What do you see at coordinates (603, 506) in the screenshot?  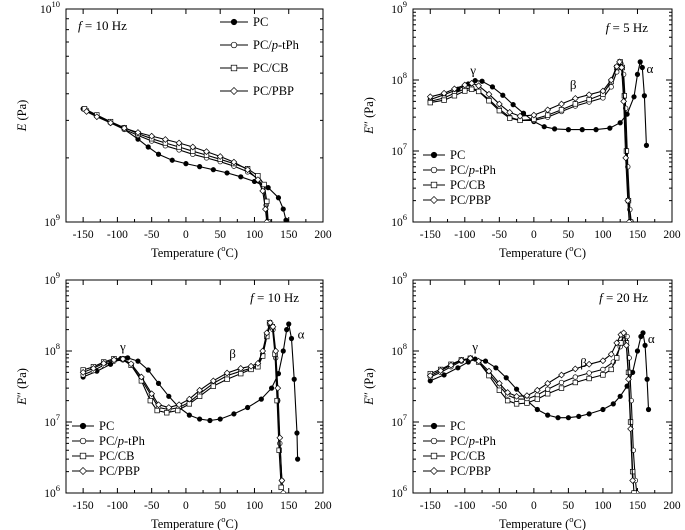 I see `x-tick-label: 100` at bounding box center [603, 506].